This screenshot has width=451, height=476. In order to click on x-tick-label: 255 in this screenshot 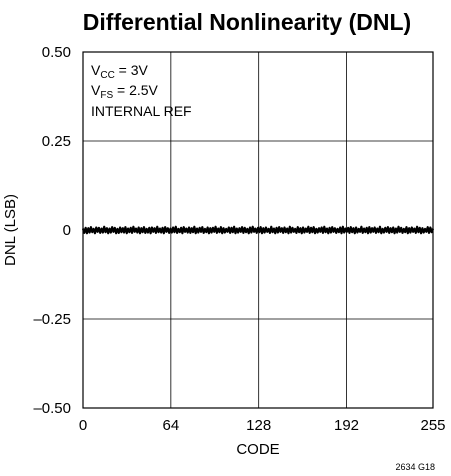, I will do `click(432, 425)`.